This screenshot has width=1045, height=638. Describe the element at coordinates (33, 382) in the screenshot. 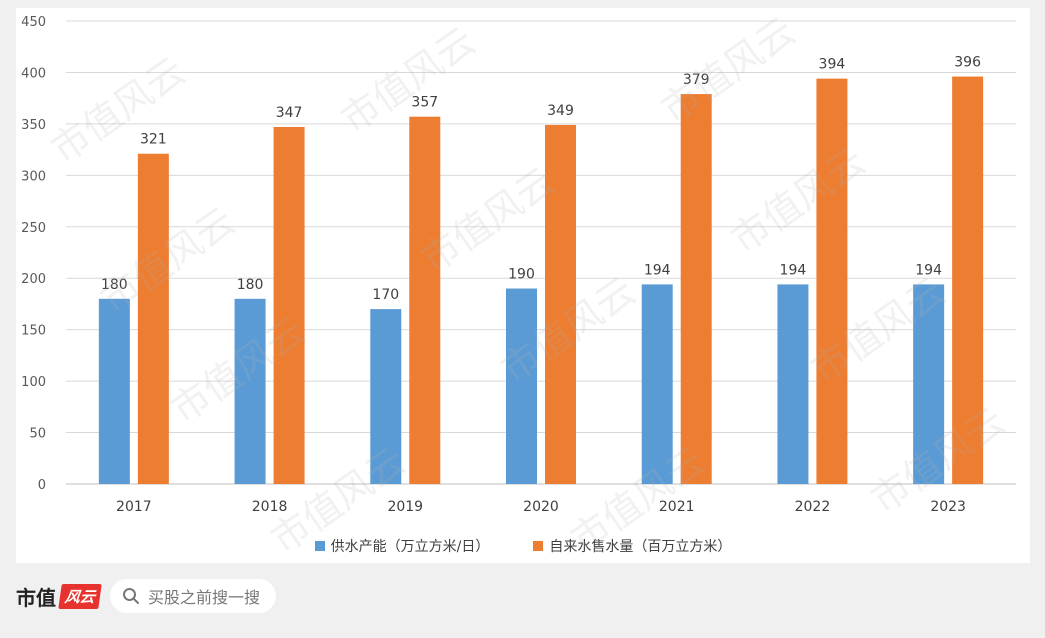

I see `y-tick-label: 100` at that location.